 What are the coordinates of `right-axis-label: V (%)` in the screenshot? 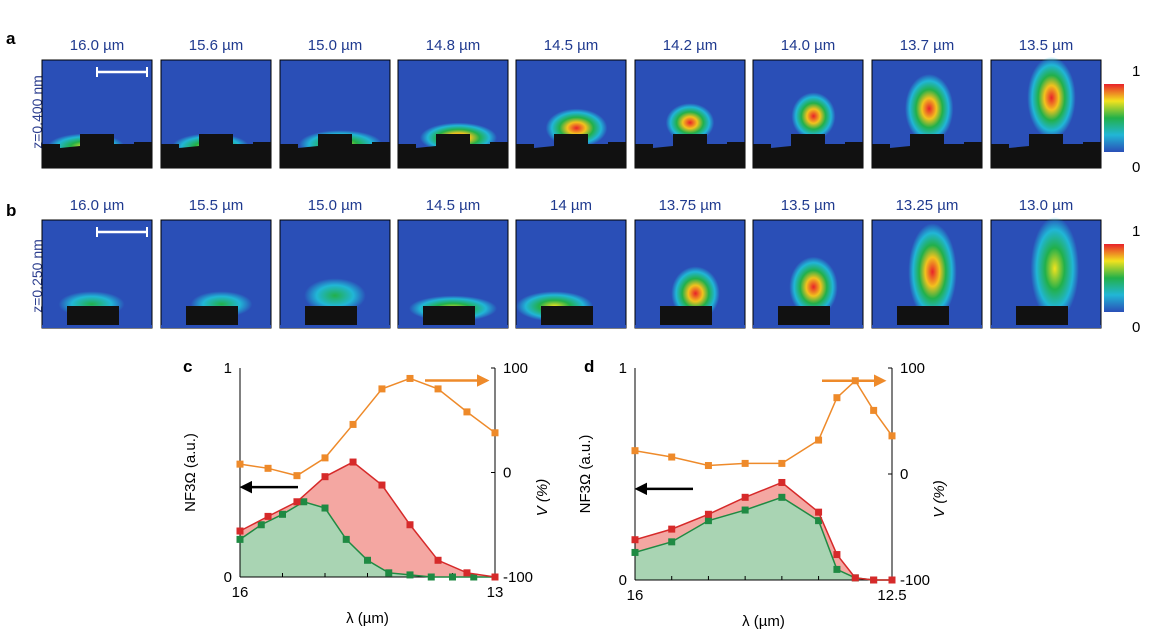 It's located at (542, 498).